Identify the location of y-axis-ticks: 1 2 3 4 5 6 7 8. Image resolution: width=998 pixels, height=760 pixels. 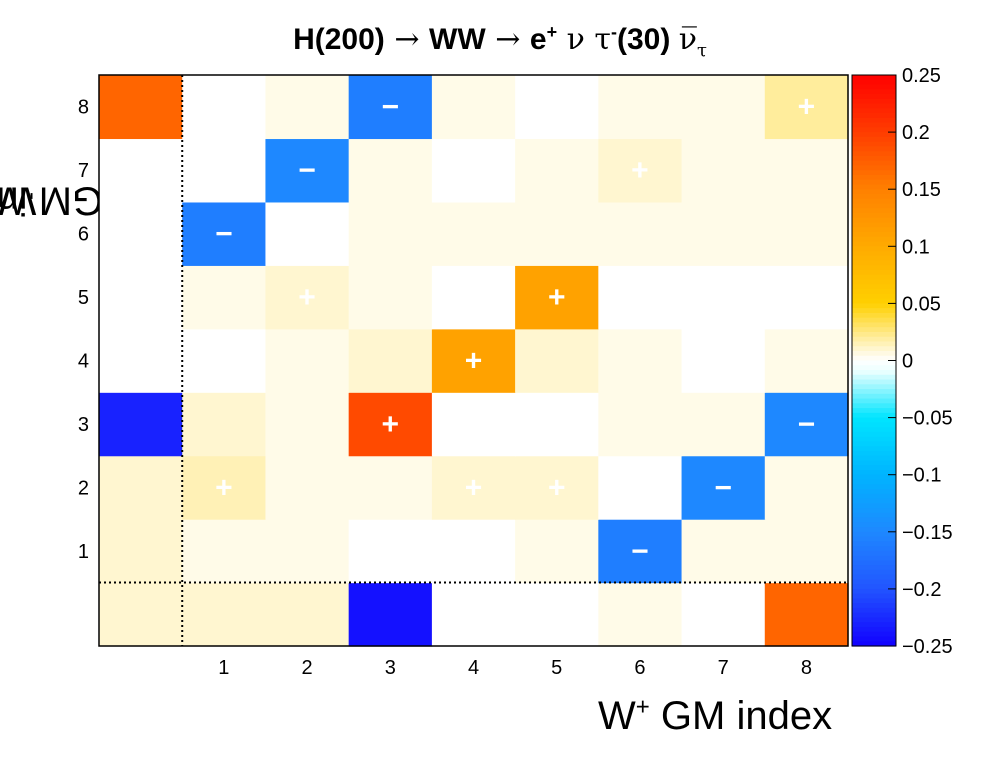
(83, 330).